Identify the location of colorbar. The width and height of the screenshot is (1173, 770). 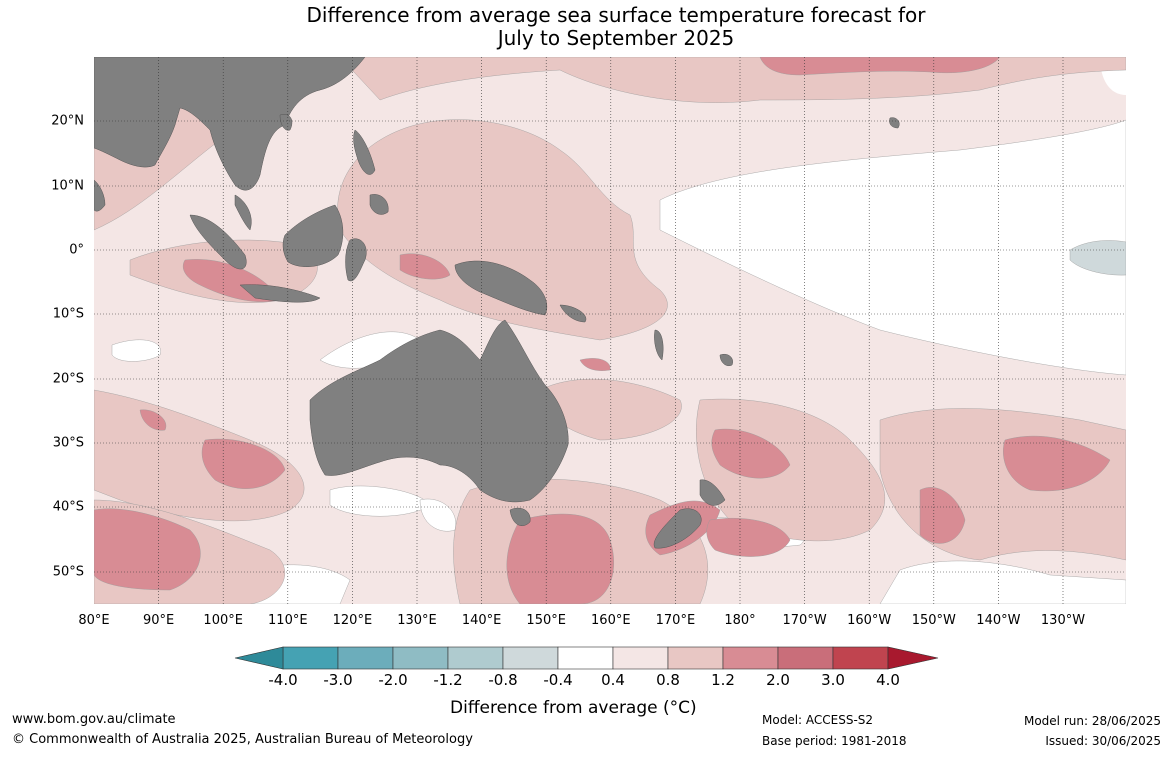
(586, 658).